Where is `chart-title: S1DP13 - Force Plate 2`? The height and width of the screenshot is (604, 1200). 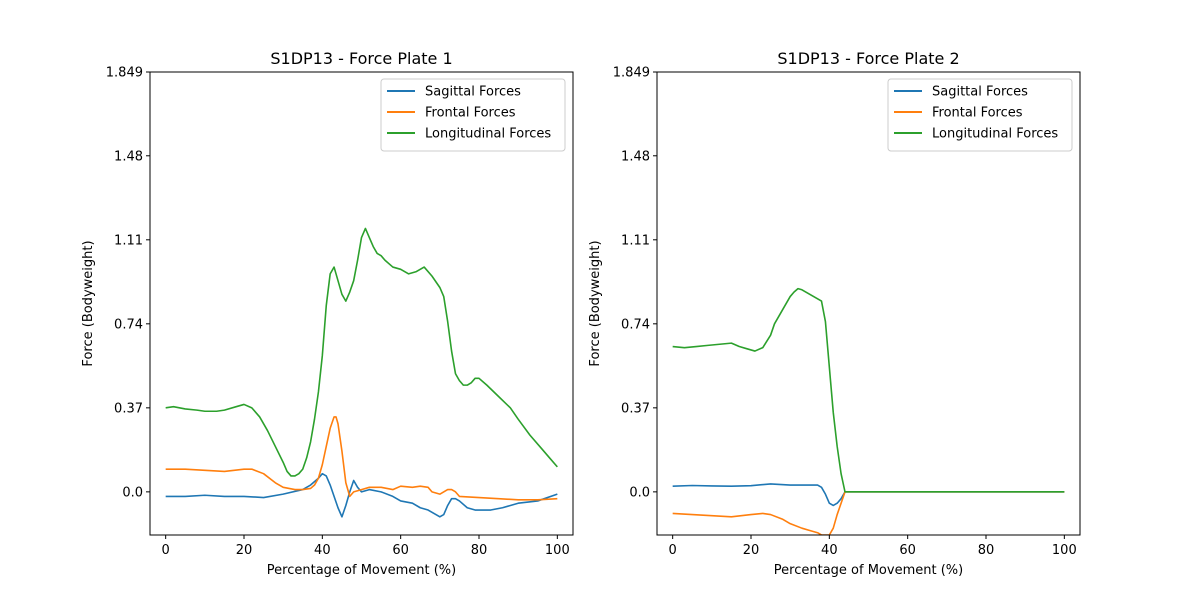 chart-title: S1DP13 - Force Plate 2 is located at coordinates (868, 58).